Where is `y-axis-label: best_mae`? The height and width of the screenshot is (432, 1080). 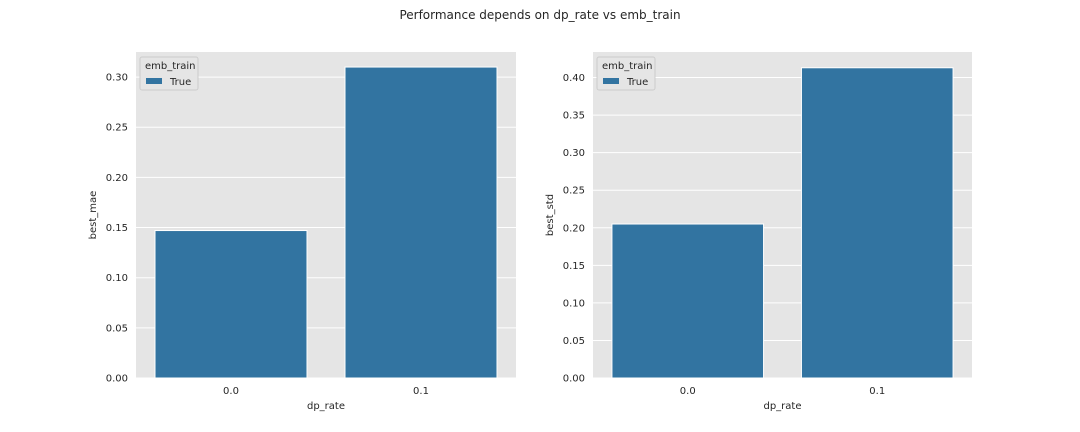 y-axis-label: best_mae is located at coordinates (93, 215).